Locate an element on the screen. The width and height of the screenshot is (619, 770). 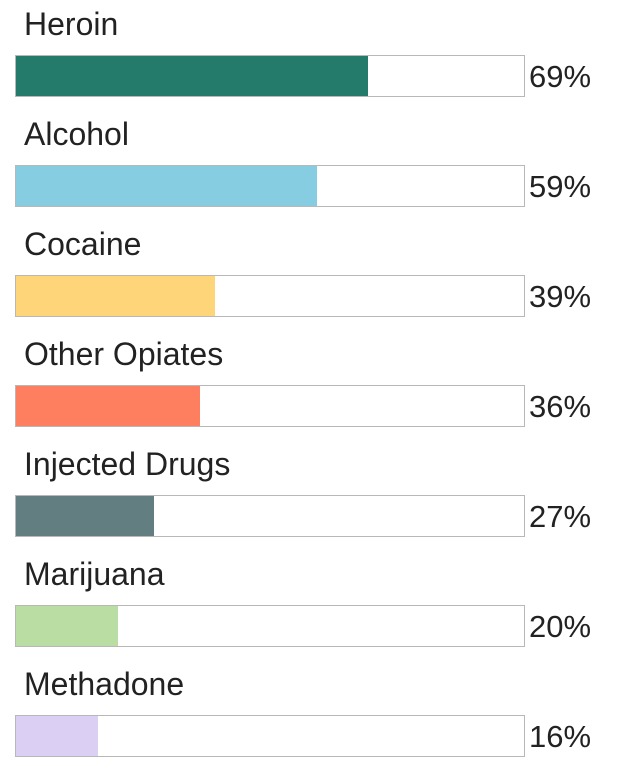
category-label: Methadone is located at coordinates (104, 684).